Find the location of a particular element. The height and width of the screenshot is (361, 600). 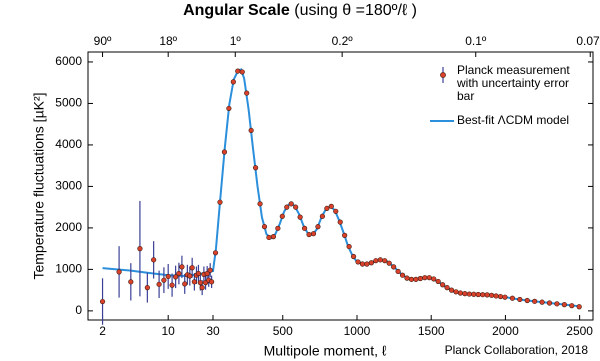

y-tick-label: 2000 is located at coordinates (68, 227).